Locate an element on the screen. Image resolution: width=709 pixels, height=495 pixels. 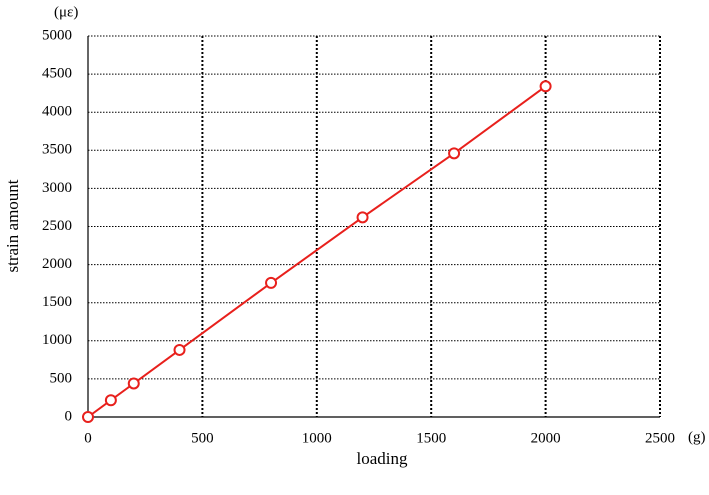
y-tick-label: 5000 is located at coordinates (57, 35).